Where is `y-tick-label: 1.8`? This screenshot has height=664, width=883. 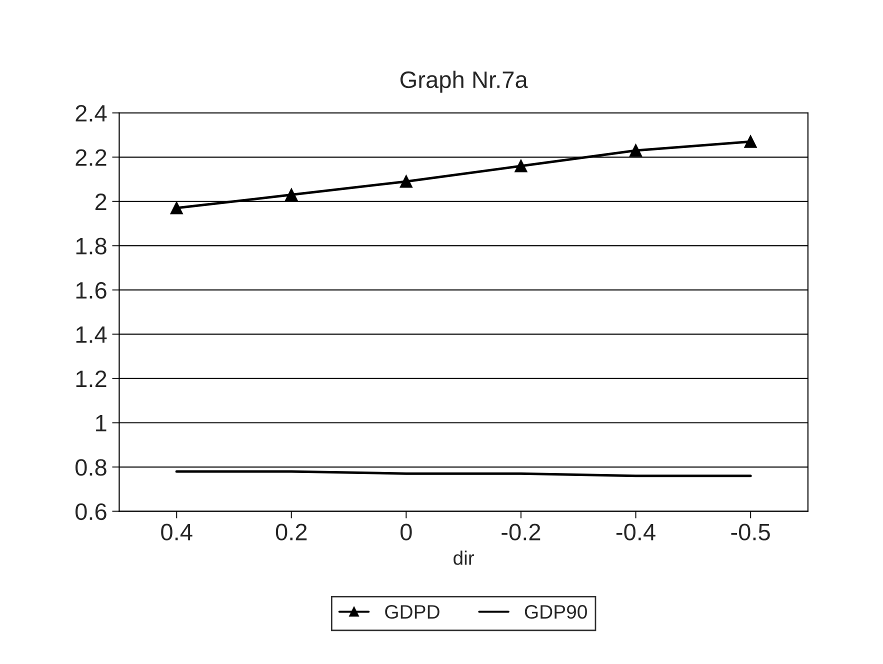
y-tick-label: 1.8 is located at coordinates (91, 246).